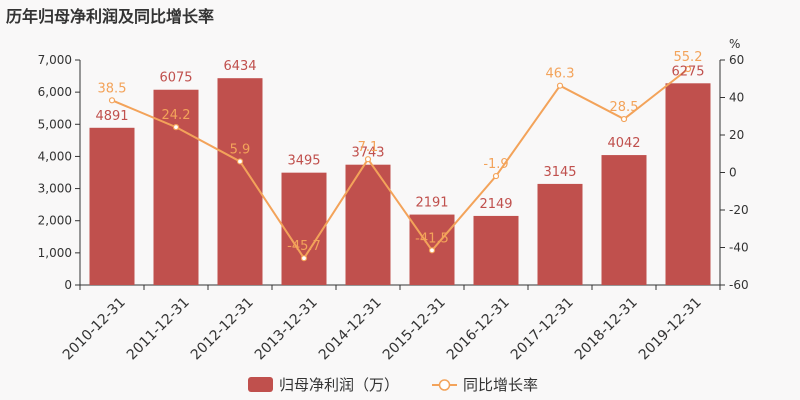 Image resolution: width=800 pixels, height=400 pixels. Describe the element at coordinates (414, 328) in the screenshot. I see `x-tick-label: 2015-12-31` at that location.